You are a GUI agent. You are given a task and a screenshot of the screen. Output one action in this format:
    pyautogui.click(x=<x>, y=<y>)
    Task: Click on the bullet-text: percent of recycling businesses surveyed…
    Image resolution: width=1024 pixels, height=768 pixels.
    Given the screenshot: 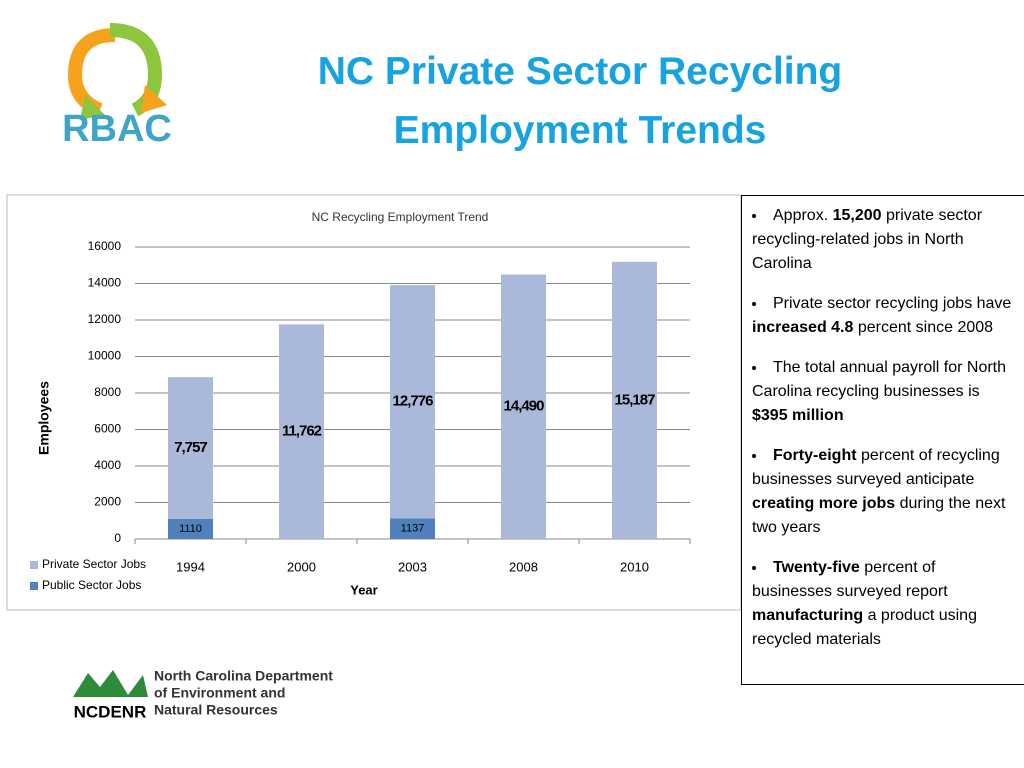 What is the action you would take?
    pyautogui.click(x=876, y=467)
    